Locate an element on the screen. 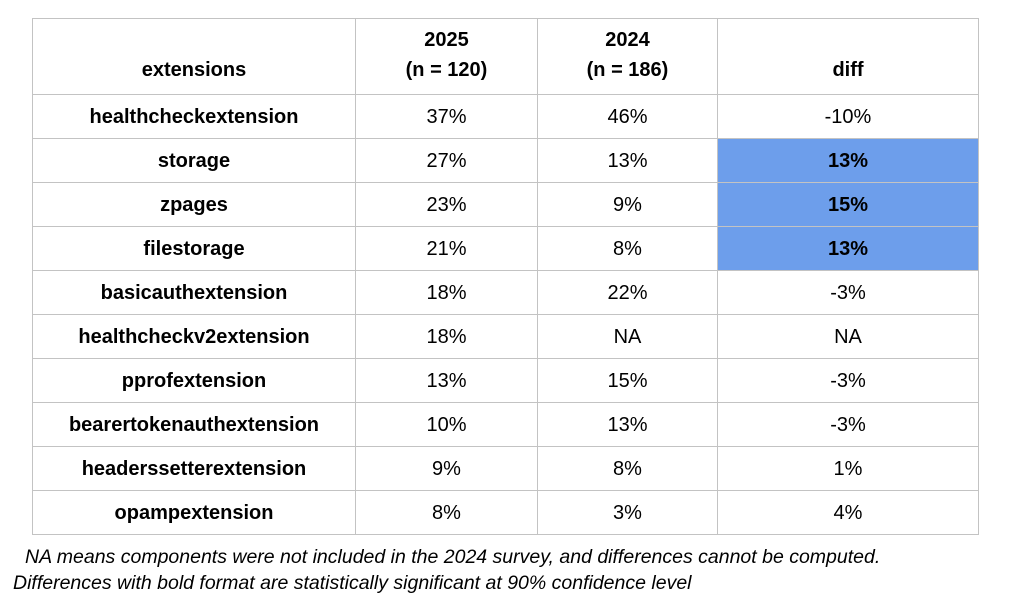  extension-name: zpages is located at coordinates (194, 204).